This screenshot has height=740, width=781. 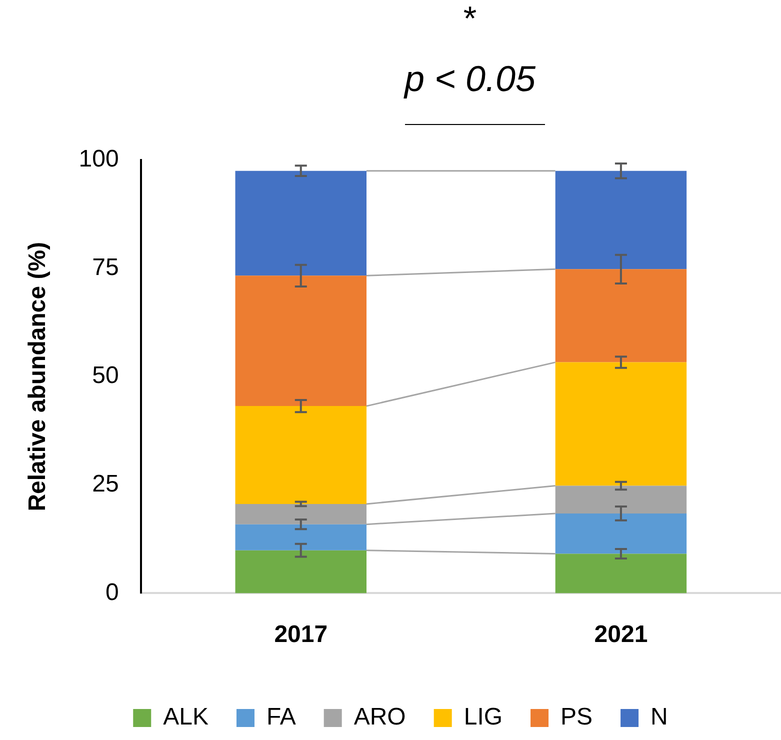 What do you see at coordinates (105, 267) in the screenshot?
I see `y-tick-label: 75` at bounding box center [105, 267].